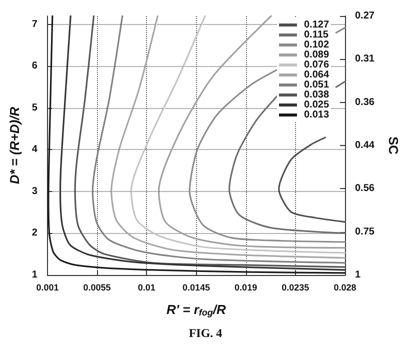  What do you see at coordinates (317, 55) in the screenshot?
I see `legend-label: 0.089` at bounding box center [317, 55].